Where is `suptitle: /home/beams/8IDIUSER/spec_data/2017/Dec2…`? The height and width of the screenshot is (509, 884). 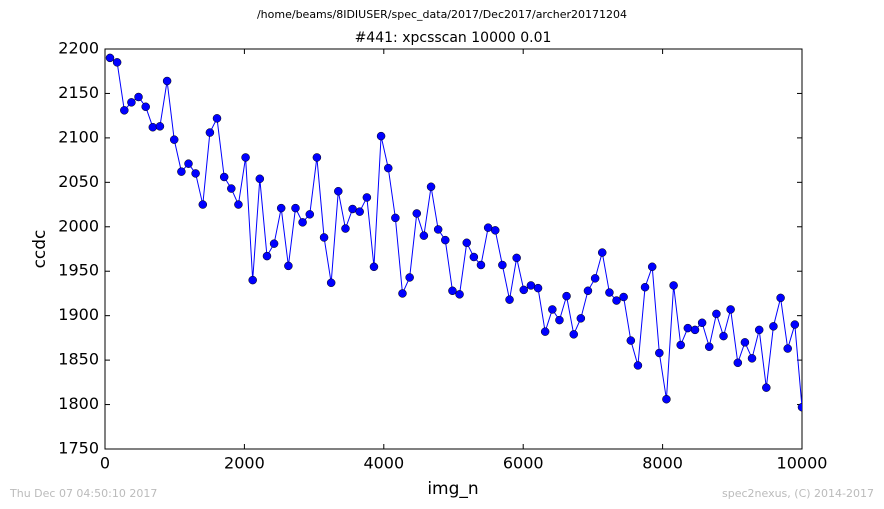
suptitle: /home/beams/8IDIUSER/spec_data/2017/Dec2… is located at coordinates (442, 14).